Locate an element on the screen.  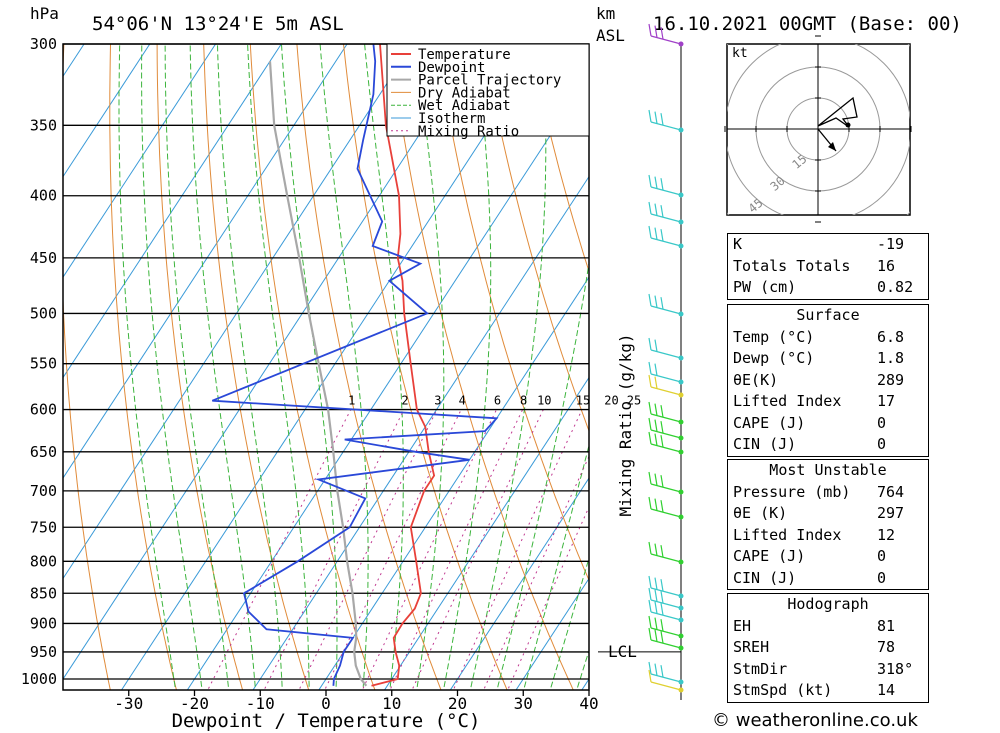
mixing-ratio-axis-label: Mixing Ratio (g/kg) is located at coordinates (625, 424).